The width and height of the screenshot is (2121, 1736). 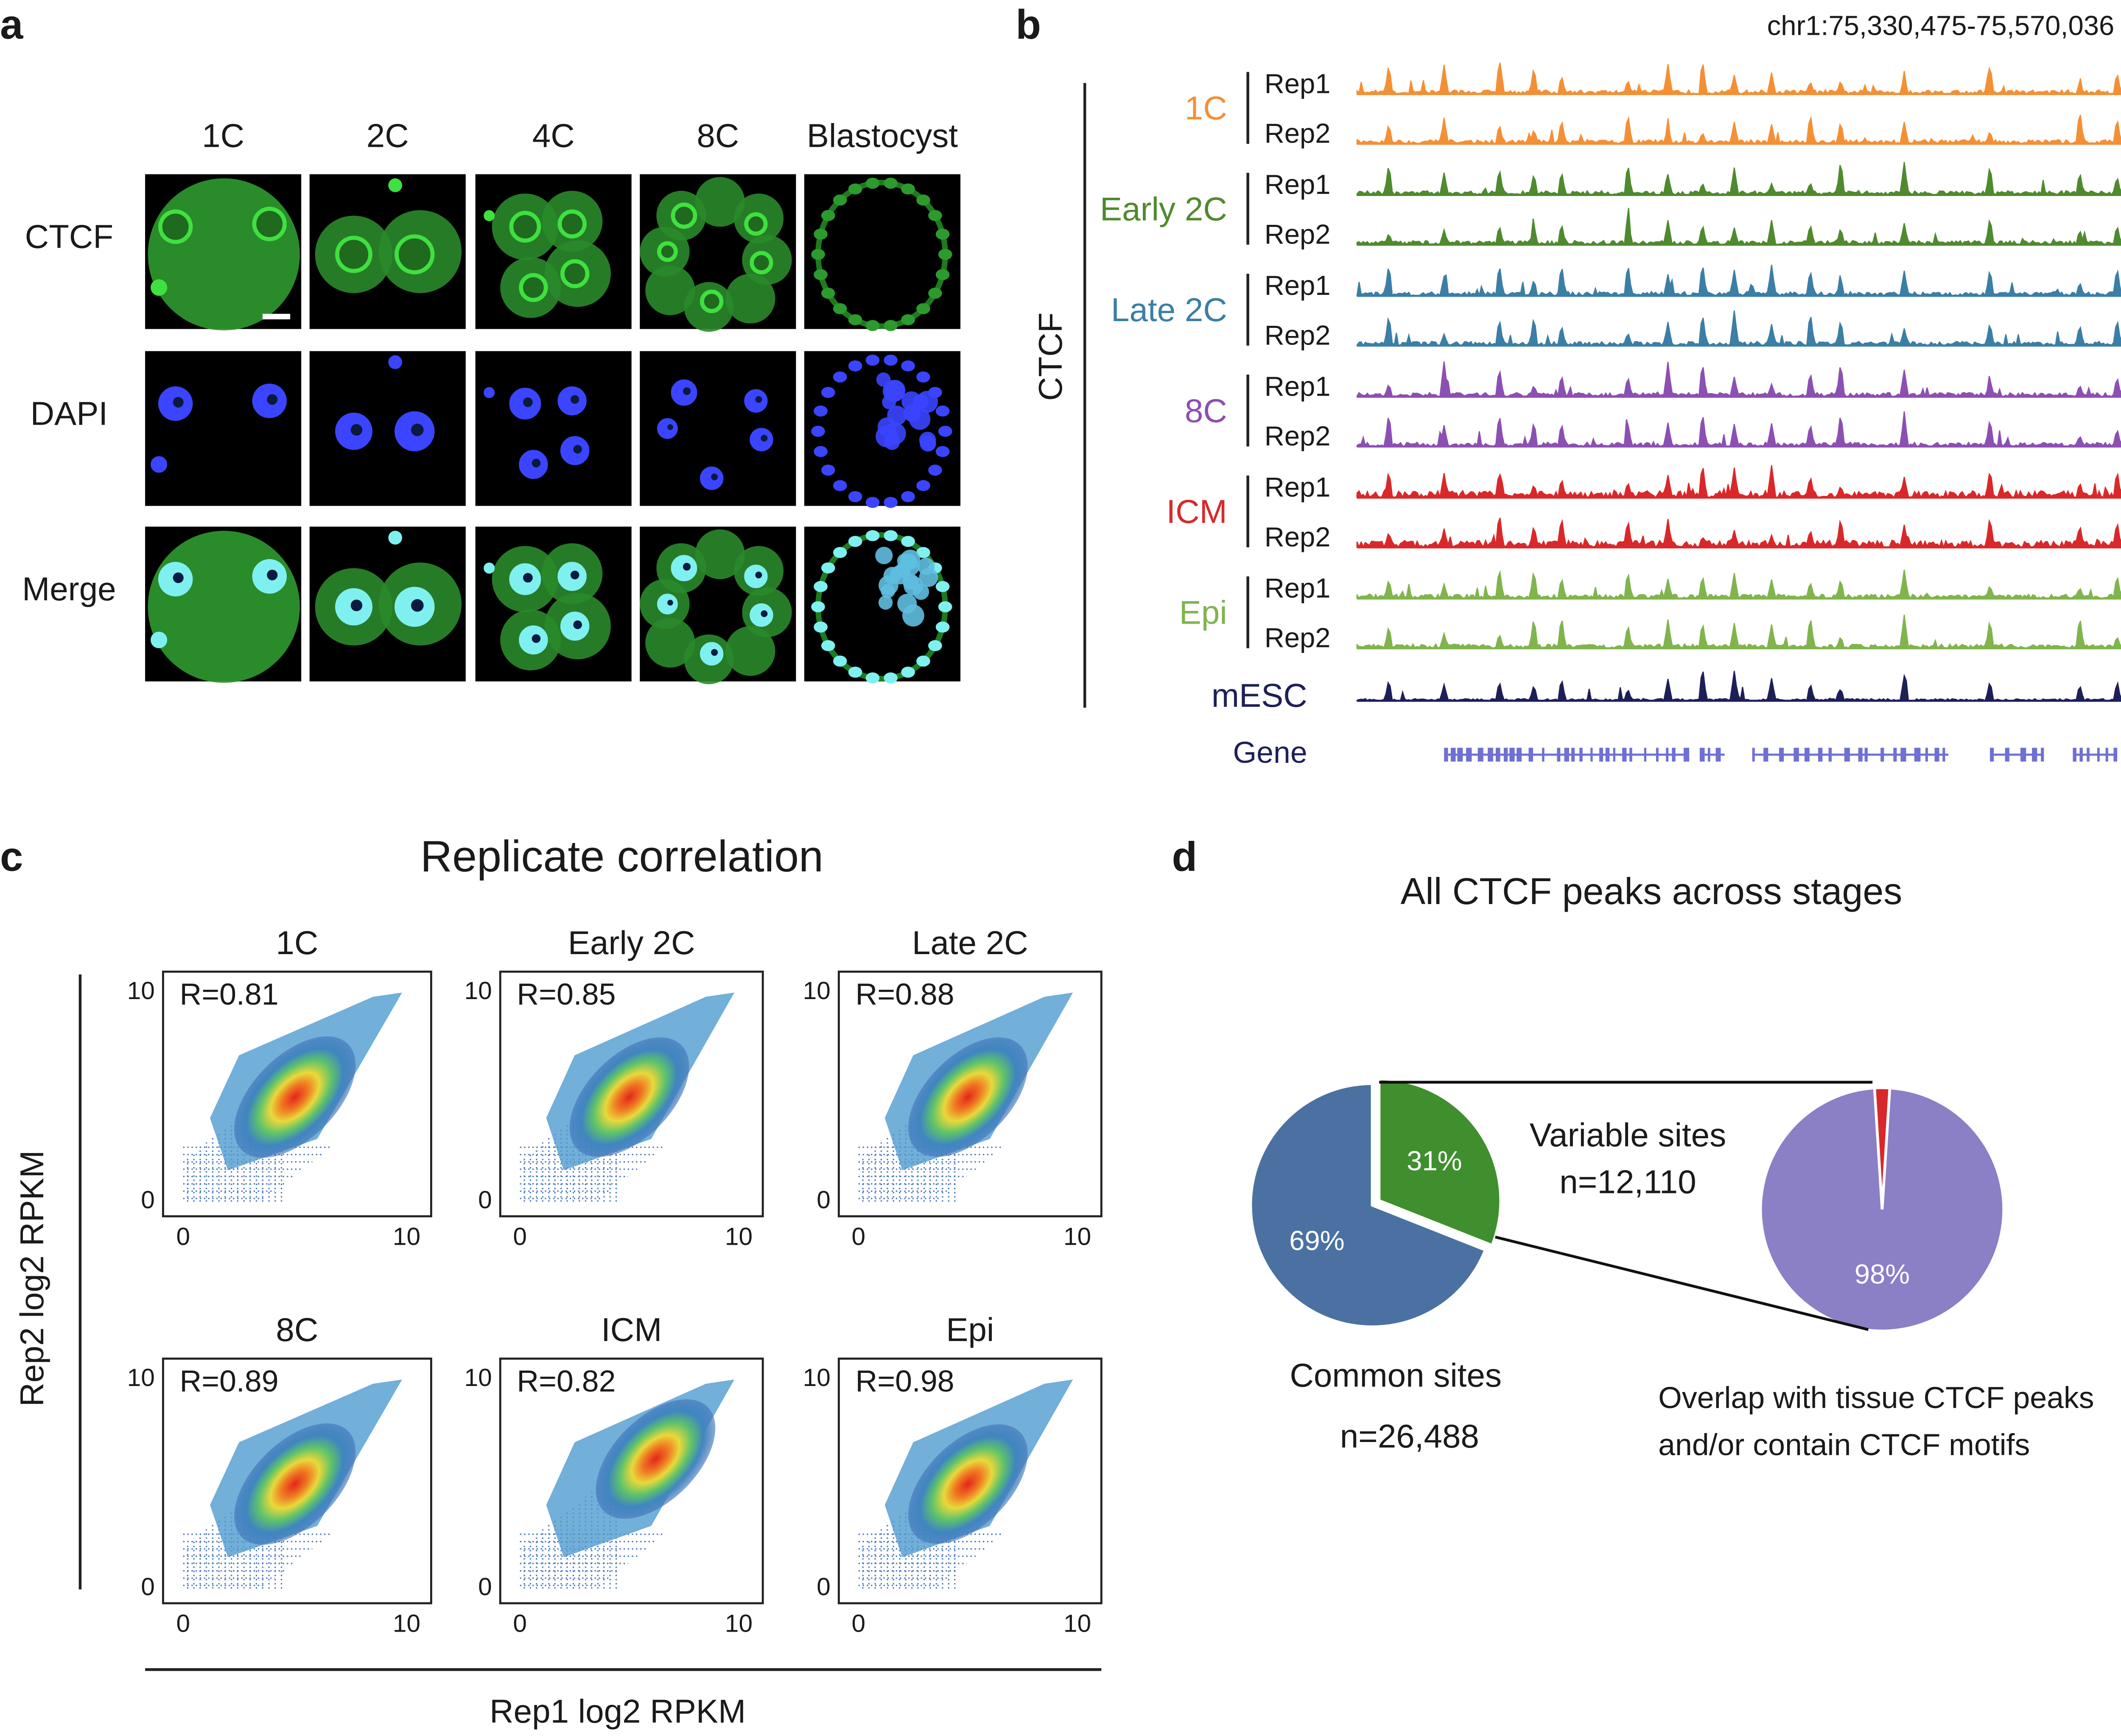 What do you see at coordinates (553, 135) in the screenshot?
I see `column-label: 4C` at bounding box center [553, 135].